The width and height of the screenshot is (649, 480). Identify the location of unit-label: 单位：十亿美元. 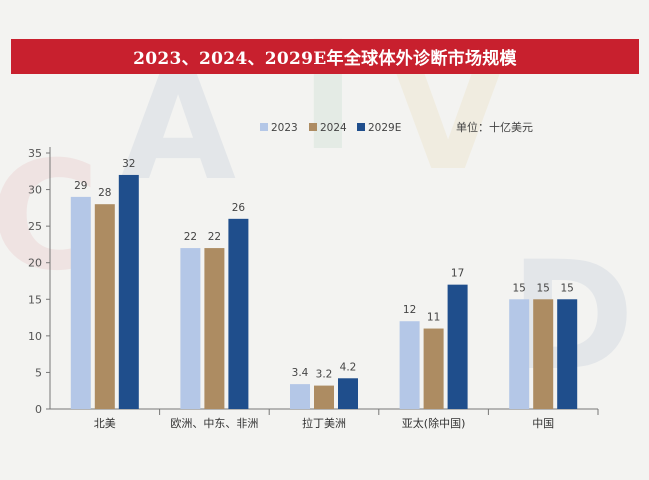
(494, 127).